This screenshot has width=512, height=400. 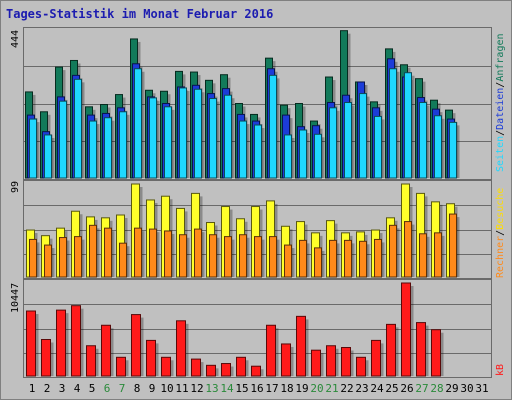 I want to click on x-tick-label: 28, so click(x=436, y=388).